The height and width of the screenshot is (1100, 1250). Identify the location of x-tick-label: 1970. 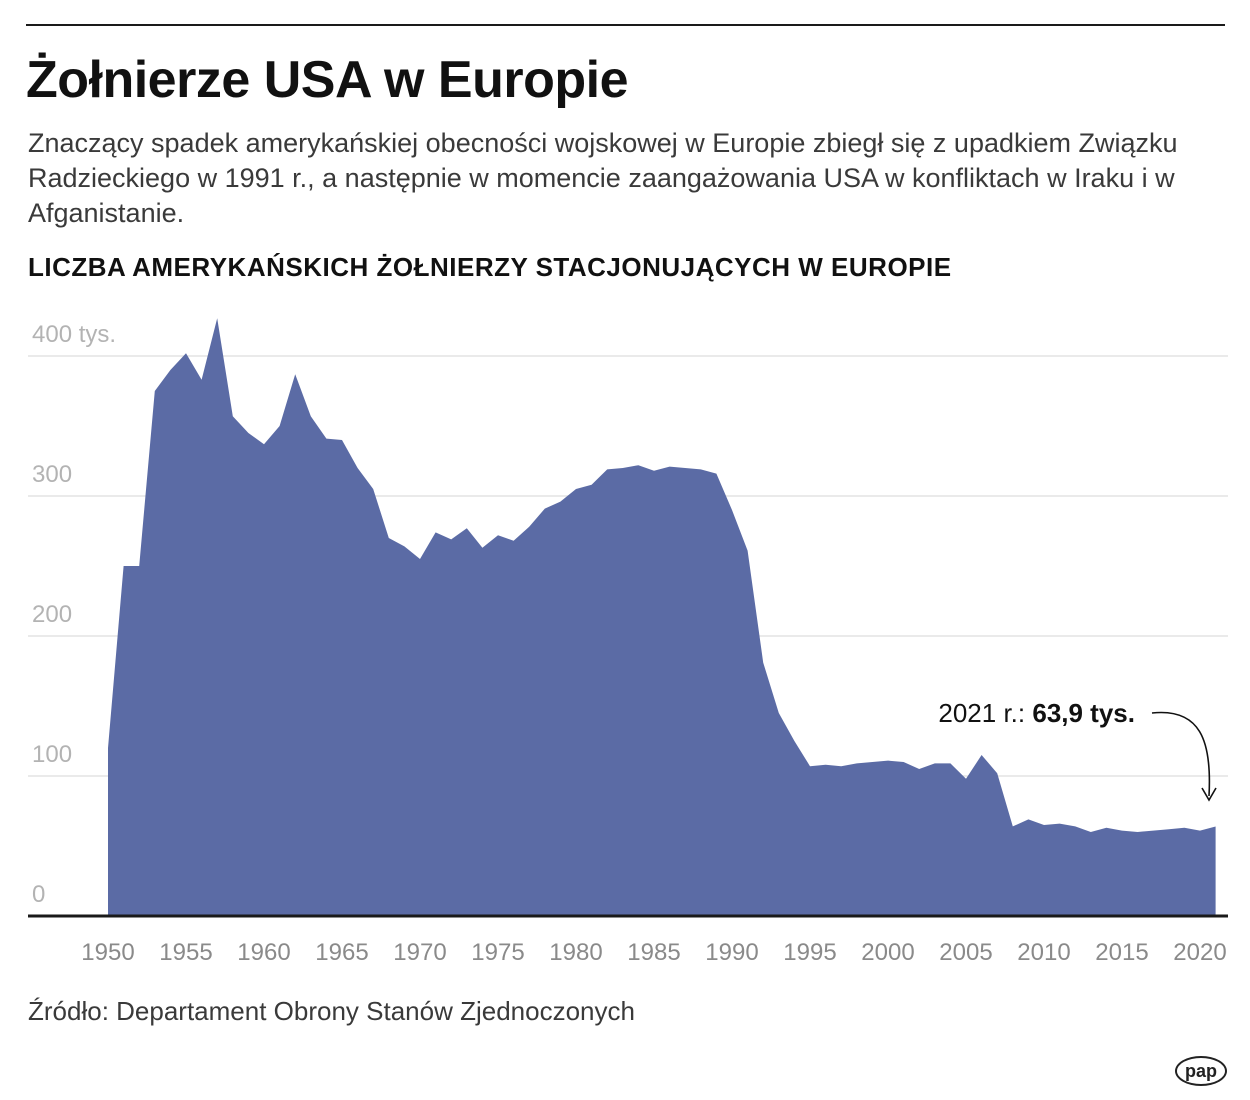
(419, 952).